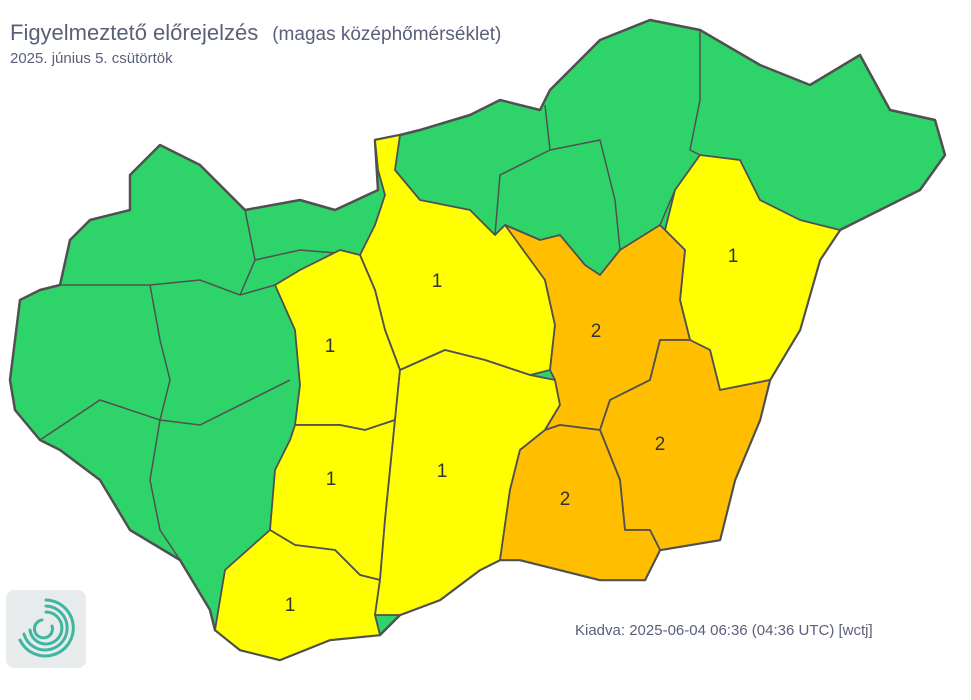  Describe the element at coordinates (580, 502) in the screenshot. I see `region-csongrad` at that location.